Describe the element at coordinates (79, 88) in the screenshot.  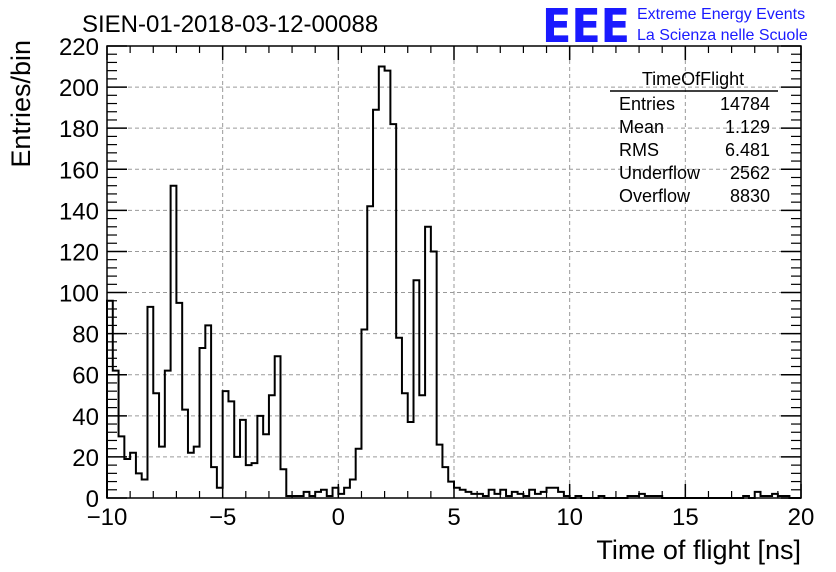
I see `y-tick-label: 200` at that location.